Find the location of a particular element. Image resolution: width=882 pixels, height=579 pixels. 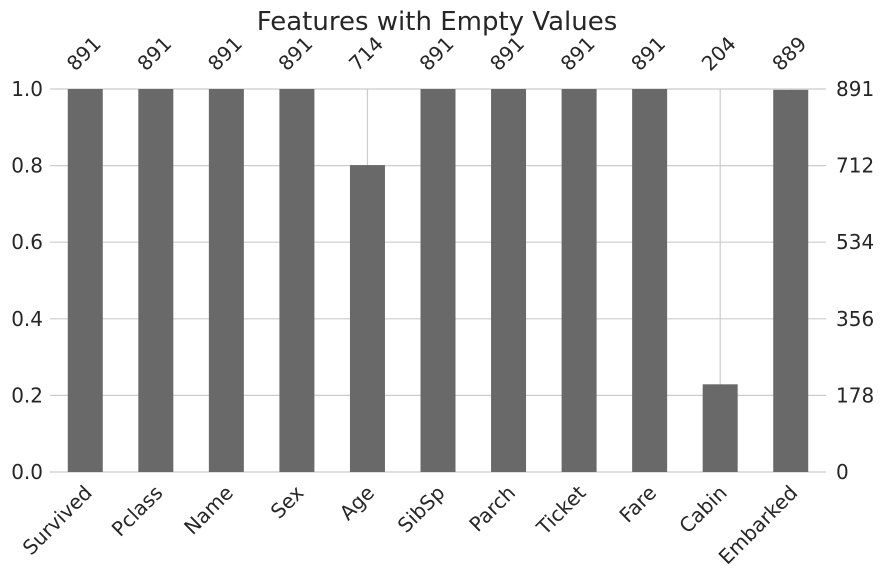

x-tick-label: SibSp is located at coordinates (421, 509).